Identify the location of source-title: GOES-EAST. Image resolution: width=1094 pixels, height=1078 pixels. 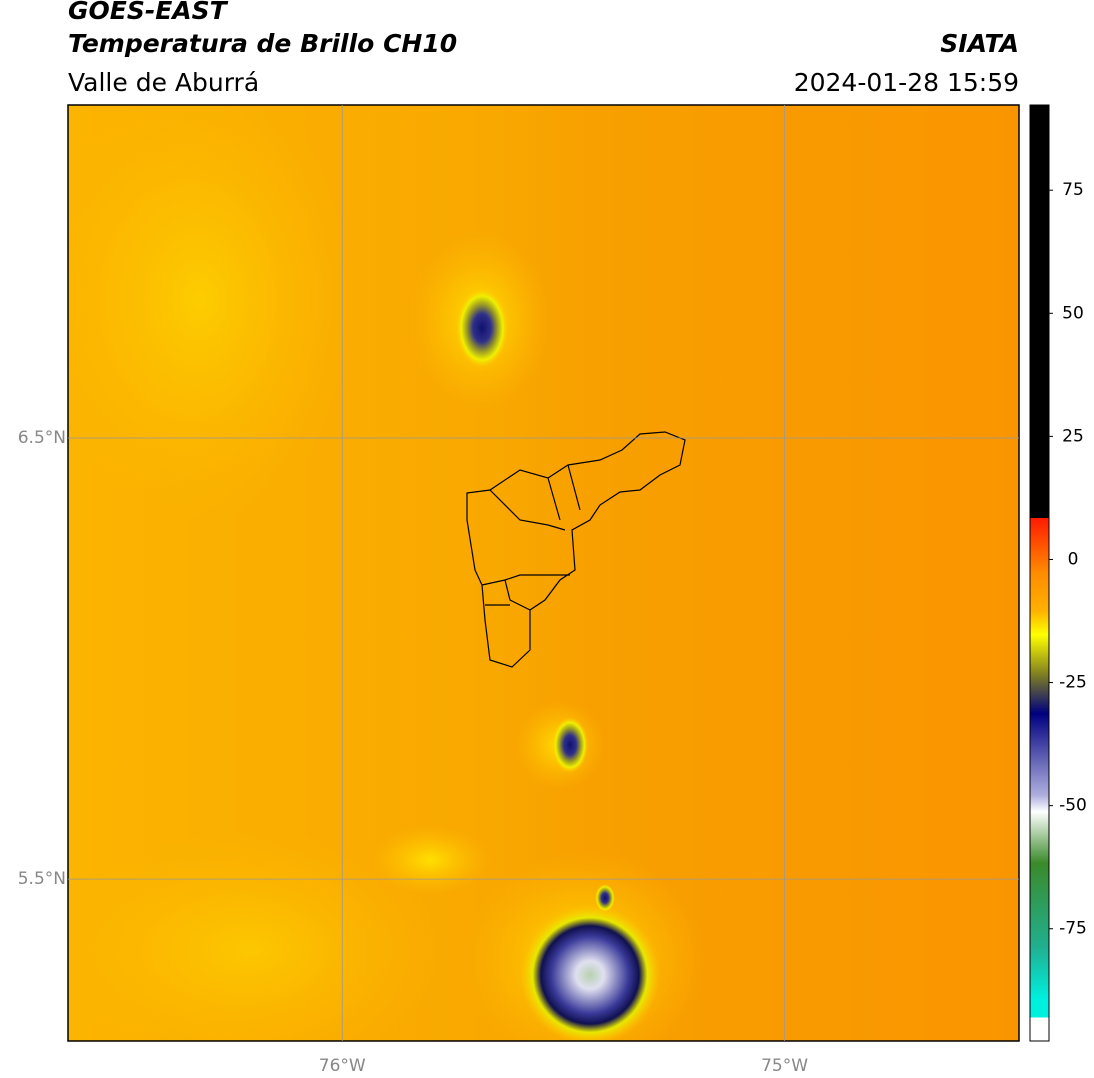
(148, 12).